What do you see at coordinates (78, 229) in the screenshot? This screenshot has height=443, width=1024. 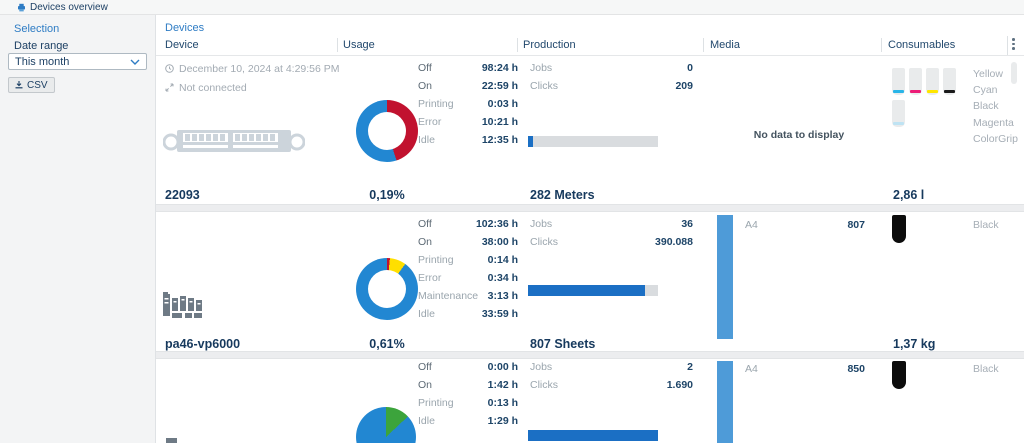 I see `selection-panel: Selection Date range This month CSV` at bounding box center [78, 229].